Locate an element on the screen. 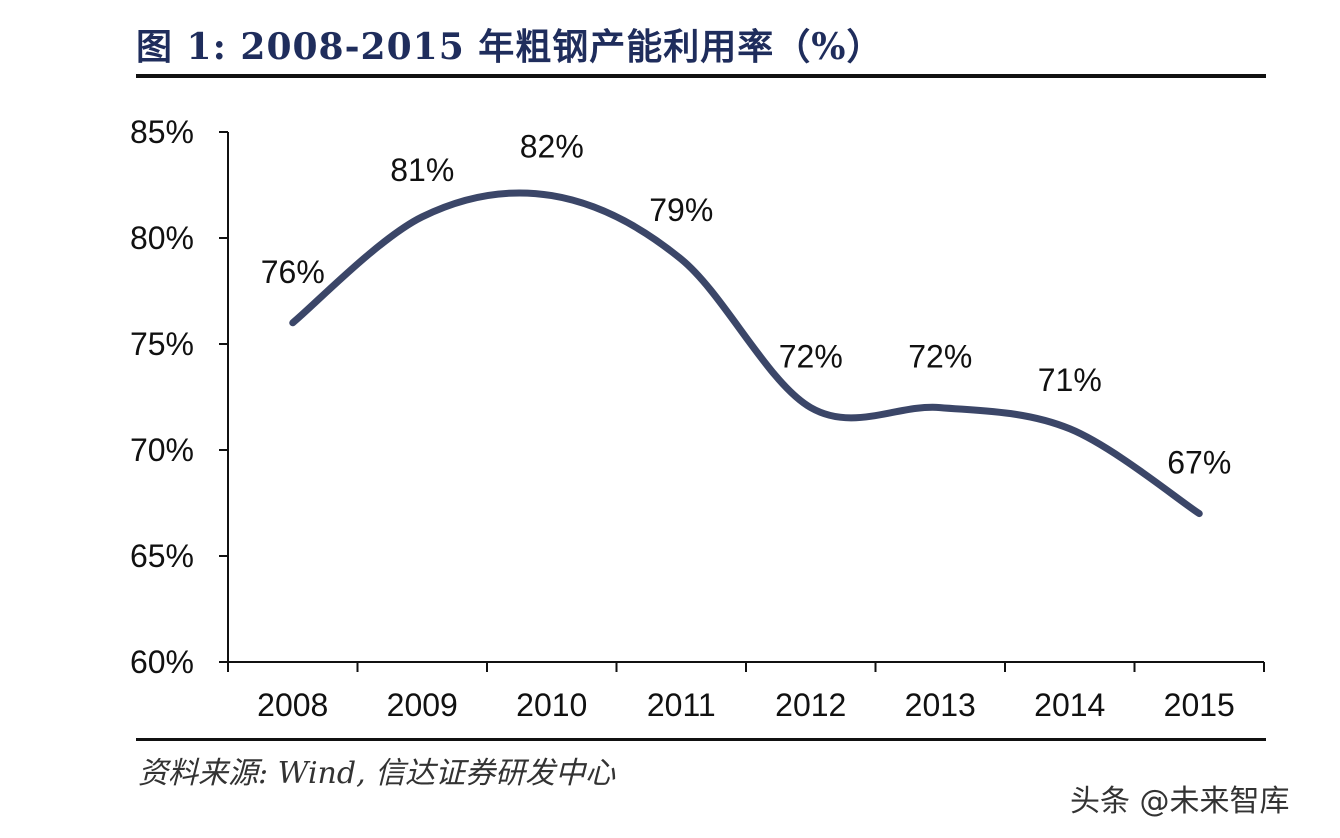  x-tick-label: 2008 is located at coordinates (292, 705).